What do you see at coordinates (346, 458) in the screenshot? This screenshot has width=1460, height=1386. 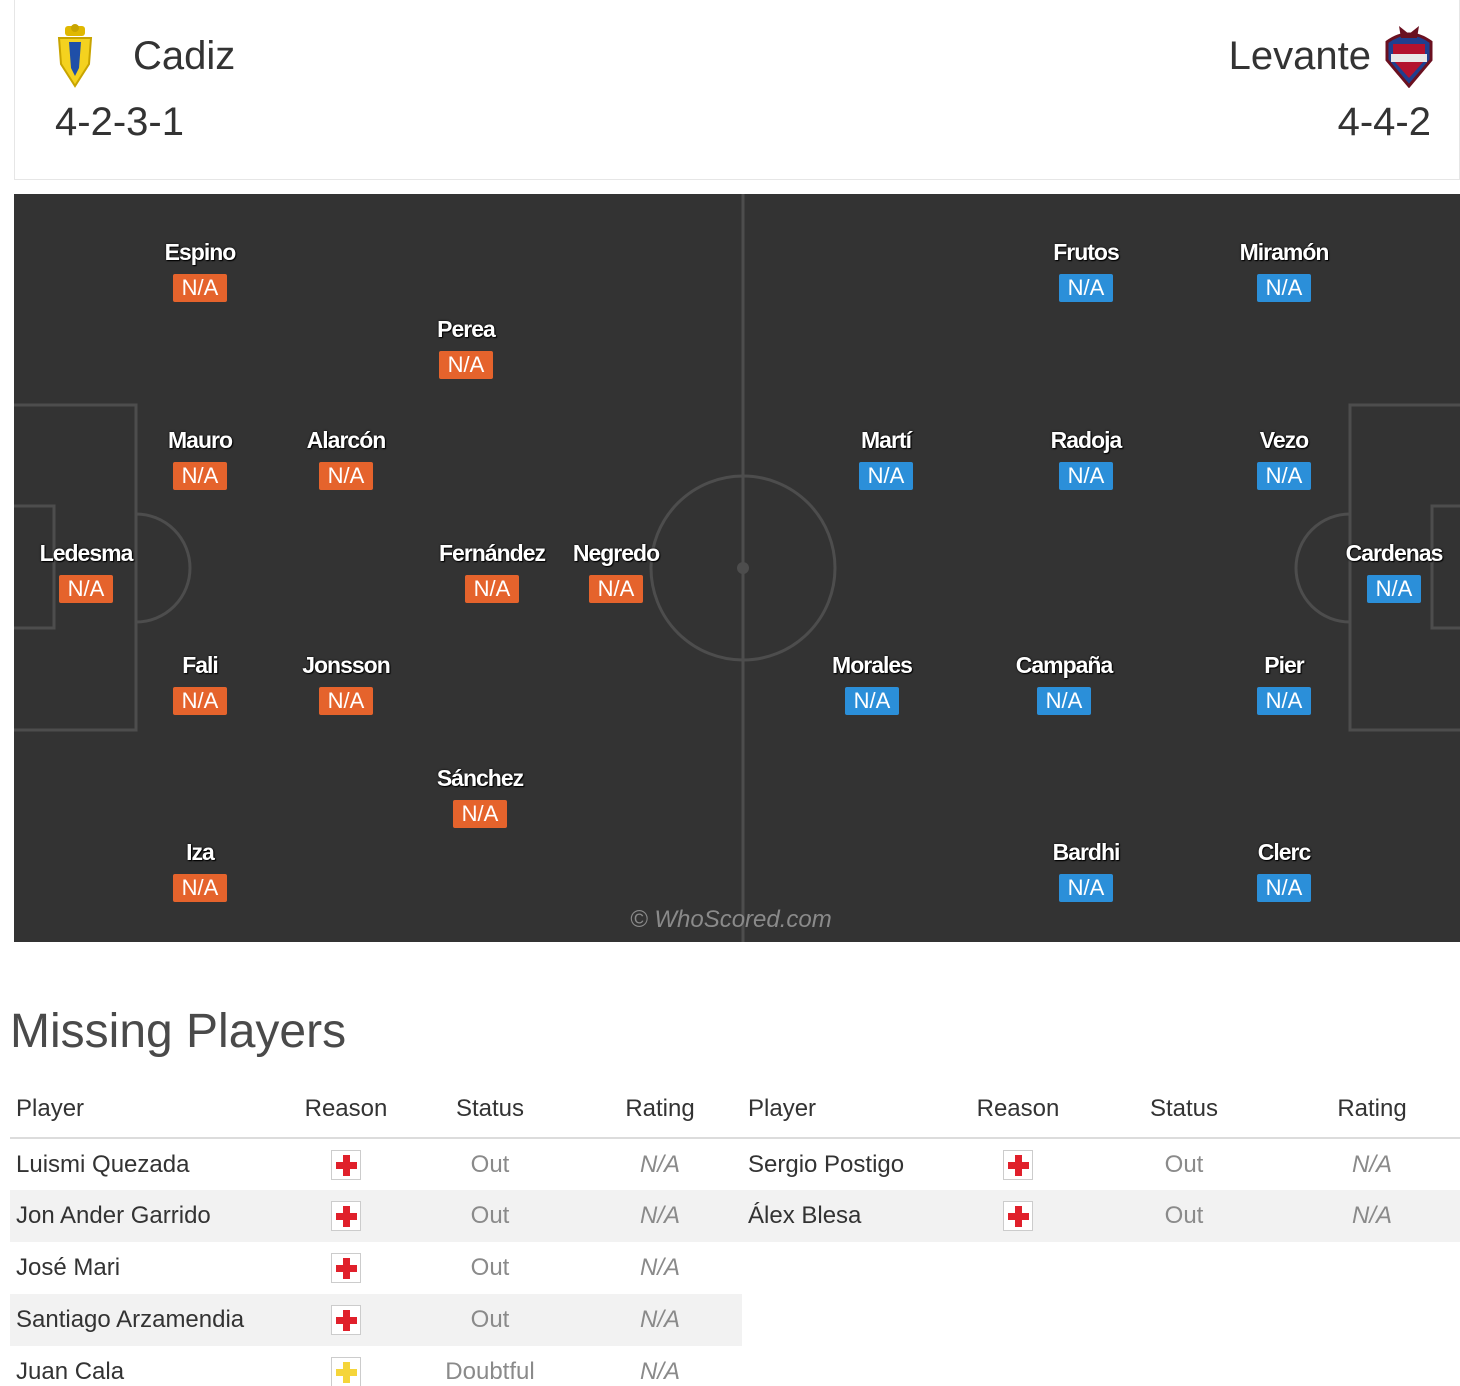 I see `player-home-4: Alarcón N/A` at bounding box center [346, 458].